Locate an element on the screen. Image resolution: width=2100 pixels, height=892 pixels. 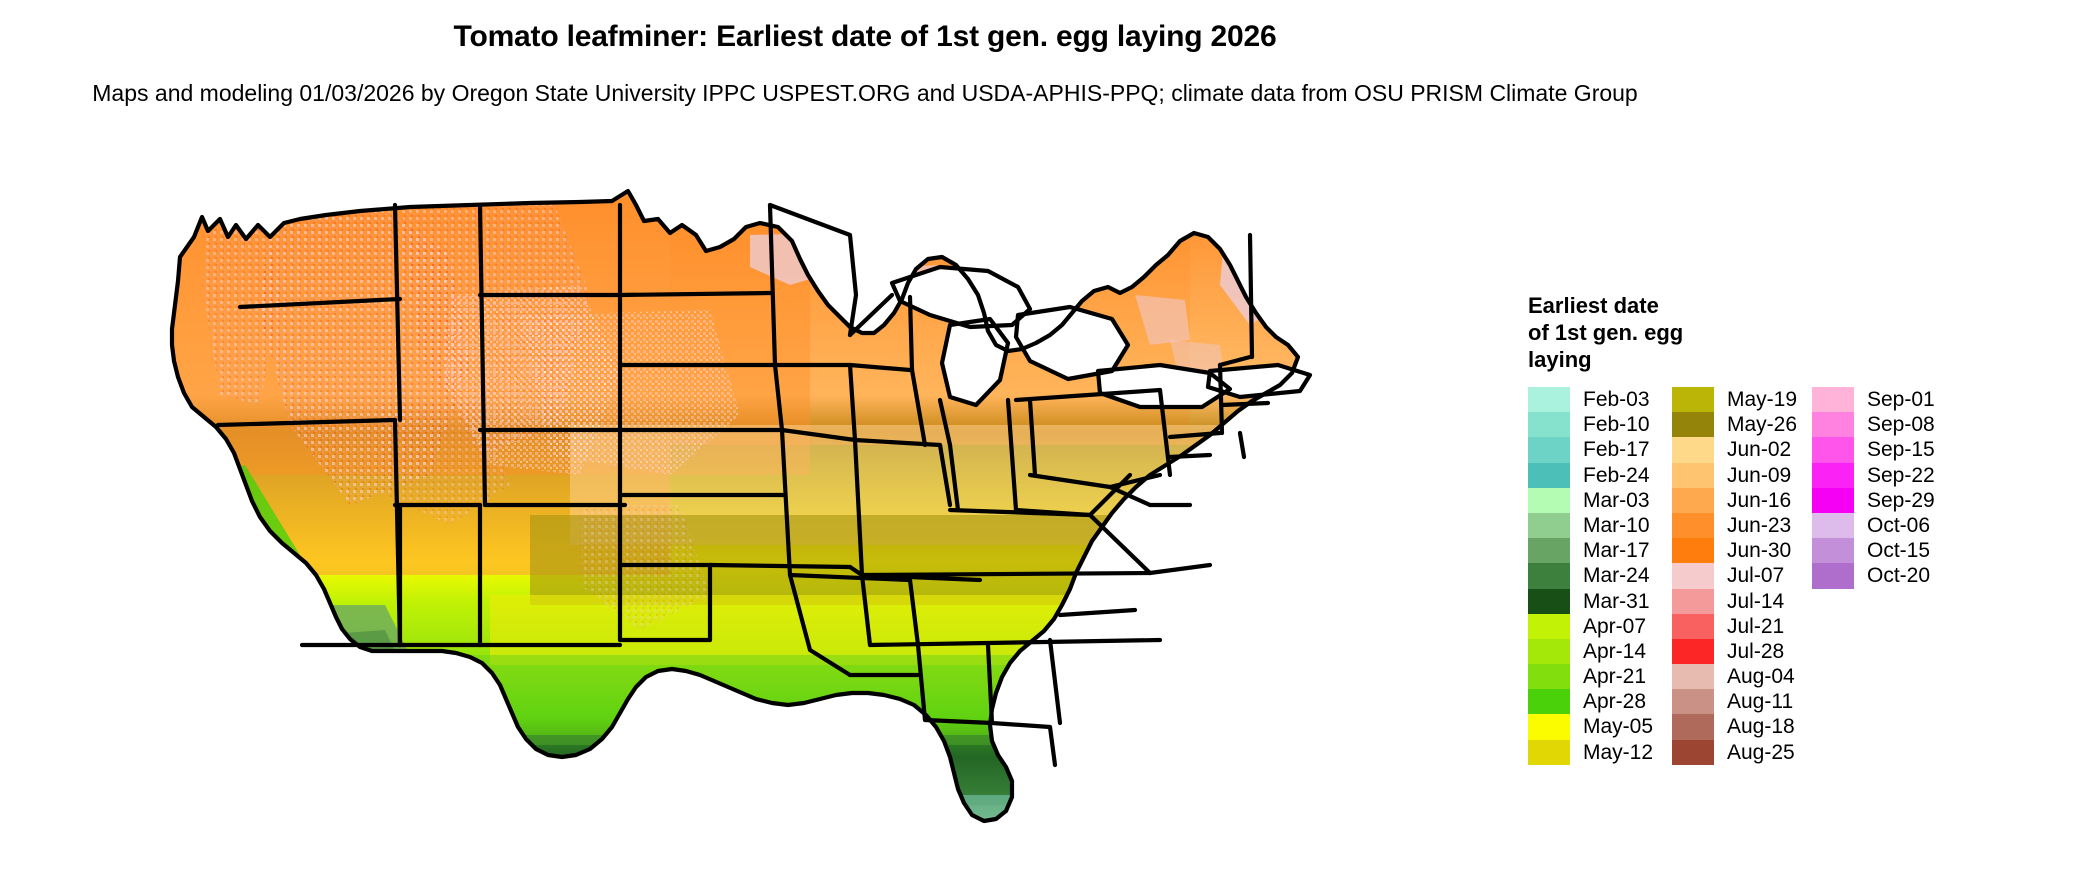
legend-entry-label: Jun-09 is located at coordinates (1759, 475).